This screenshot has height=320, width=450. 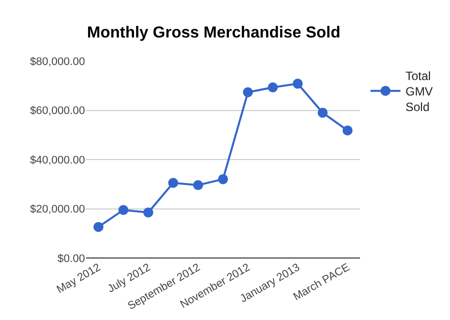 I want to click on y-tick-label: $0.00, so click(x=71, y=258).